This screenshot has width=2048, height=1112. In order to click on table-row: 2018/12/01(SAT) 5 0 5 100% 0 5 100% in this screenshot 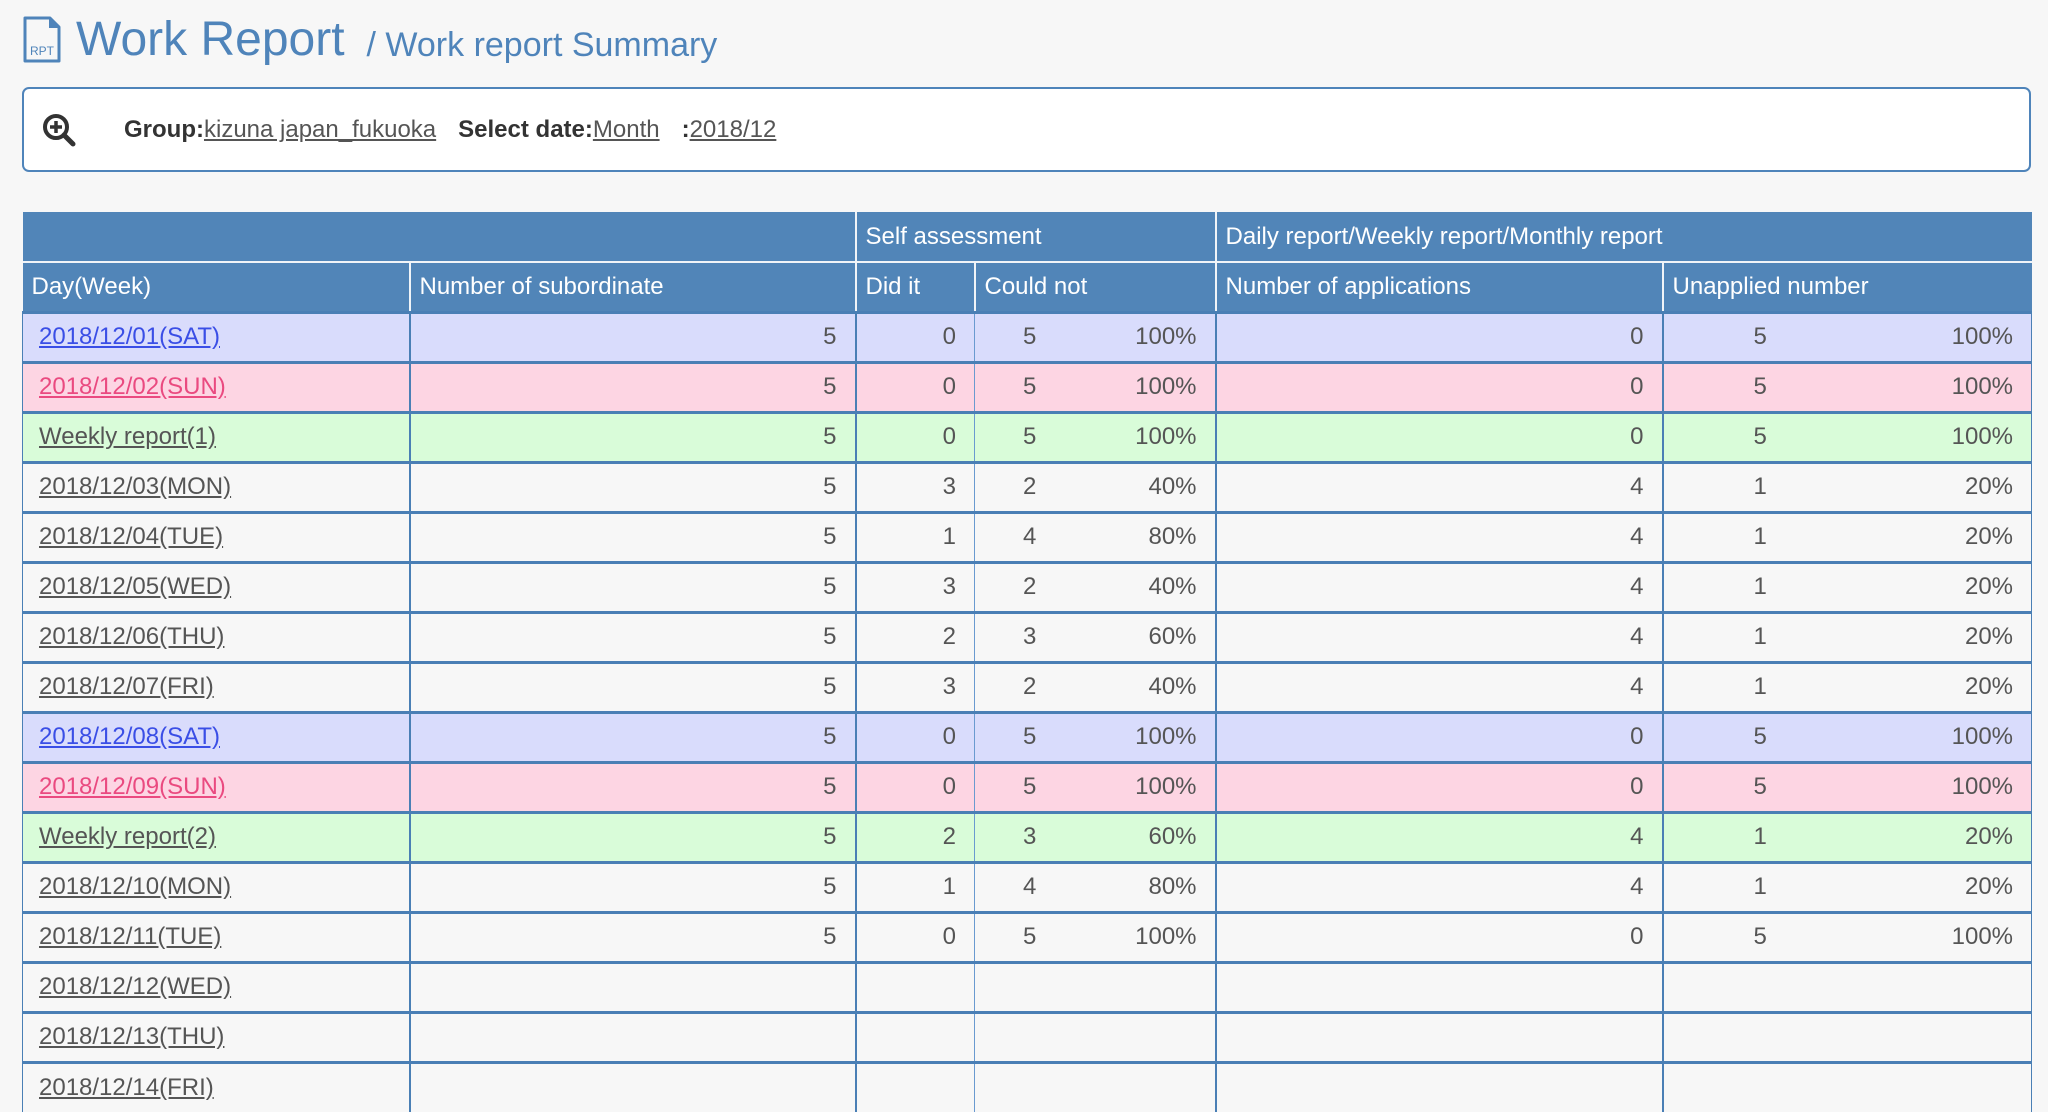, I will do `click(1027, 336)`.